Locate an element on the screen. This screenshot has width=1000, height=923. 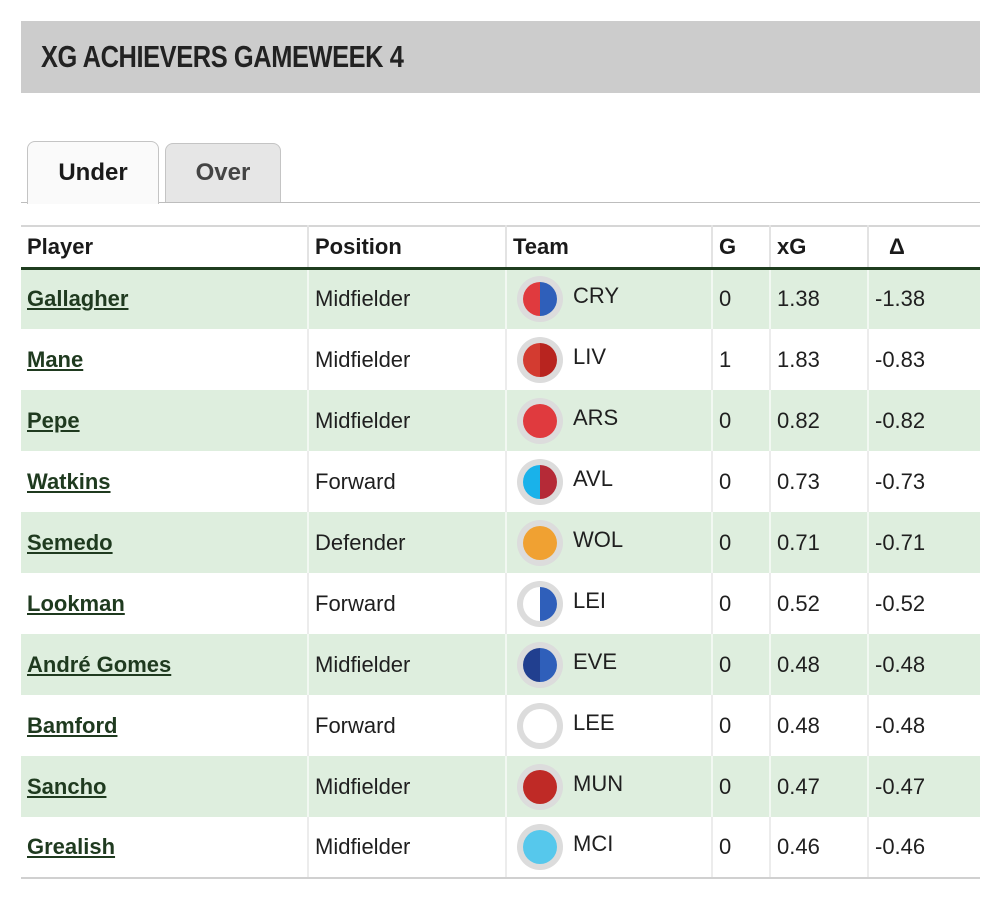
delta-cell: -0.73 is located at coordinates (900, 481).